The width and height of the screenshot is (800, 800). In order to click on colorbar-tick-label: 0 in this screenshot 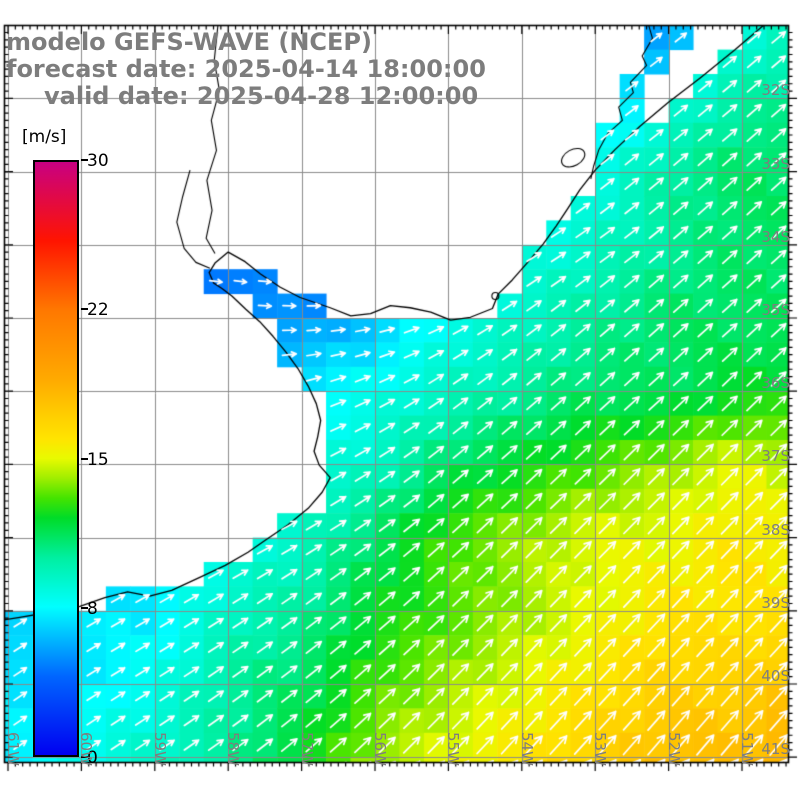, I will do `click(92, 758)`.